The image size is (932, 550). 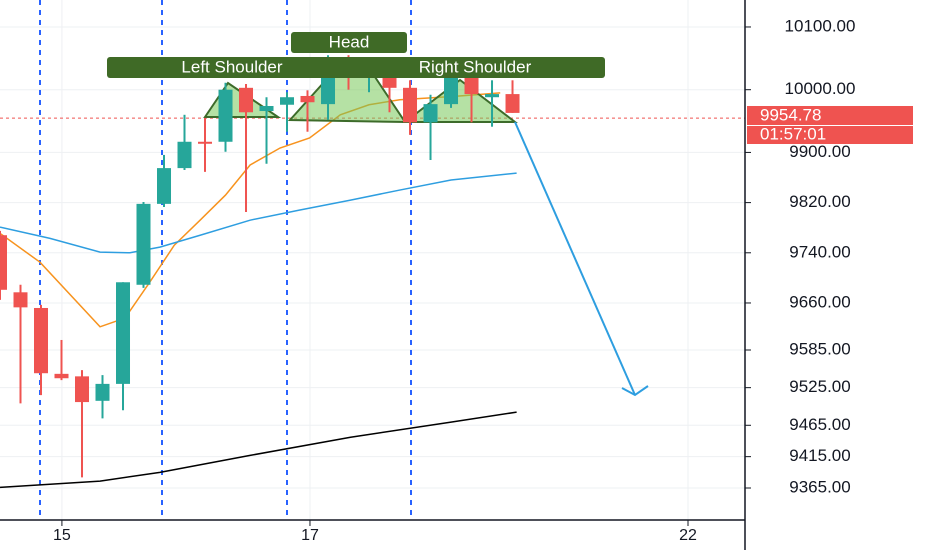 What do you see at coordinates (819, 486) in the screenshot?
I see `y-tick-label: 9365.00` at bounding box center [819, 486].